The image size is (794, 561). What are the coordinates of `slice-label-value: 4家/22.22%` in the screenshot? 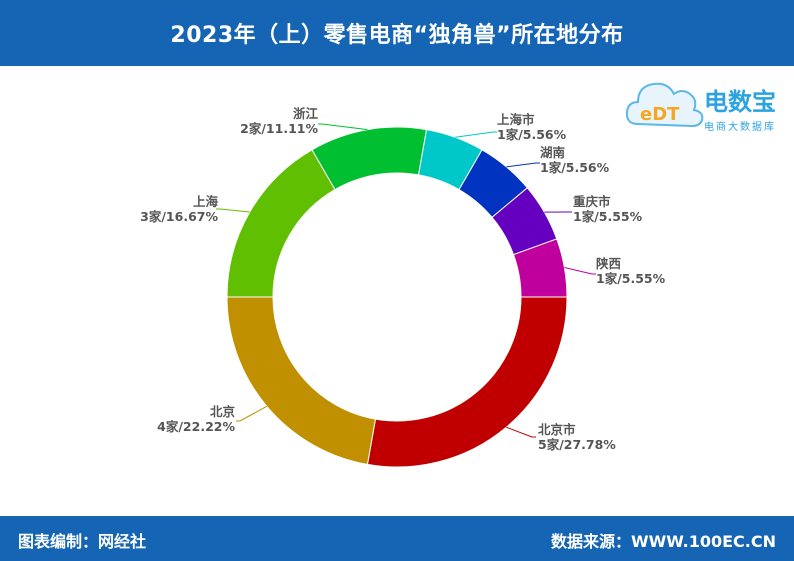 It's located at (196, 426).